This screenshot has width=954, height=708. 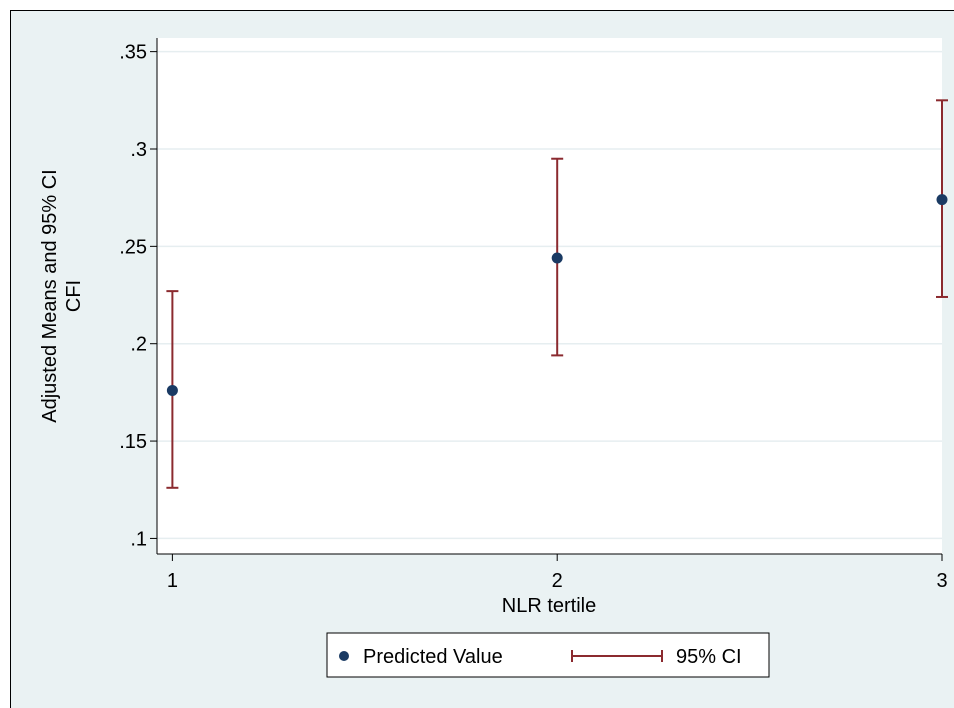 I want to click on legend-marker-ci, so click(x=617, y=656).